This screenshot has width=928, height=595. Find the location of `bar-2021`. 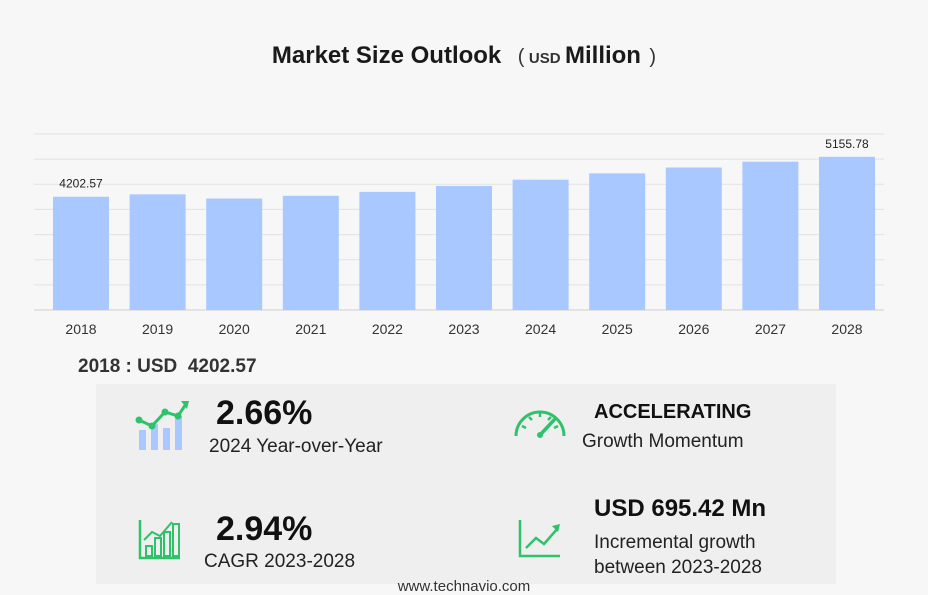

bar-2021 is located at coordinates (310, 252).